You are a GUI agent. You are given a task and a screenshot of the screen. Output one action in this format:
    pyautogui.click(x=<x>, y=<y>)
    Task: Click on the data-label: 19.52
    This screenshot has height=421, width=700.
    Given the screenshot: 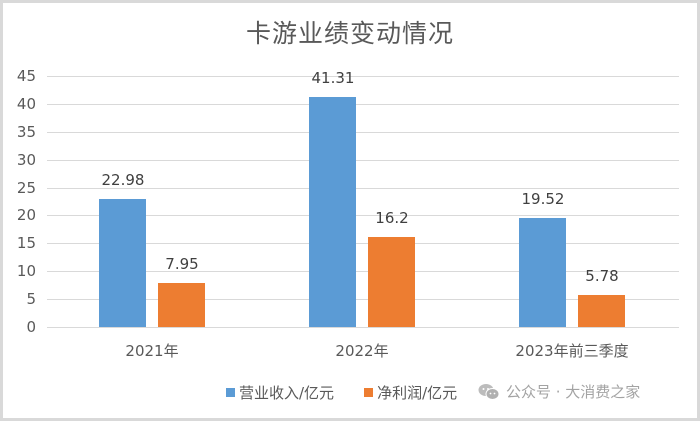 What is the action you would take?
    pyautogui.click(x=543, y=199)
    